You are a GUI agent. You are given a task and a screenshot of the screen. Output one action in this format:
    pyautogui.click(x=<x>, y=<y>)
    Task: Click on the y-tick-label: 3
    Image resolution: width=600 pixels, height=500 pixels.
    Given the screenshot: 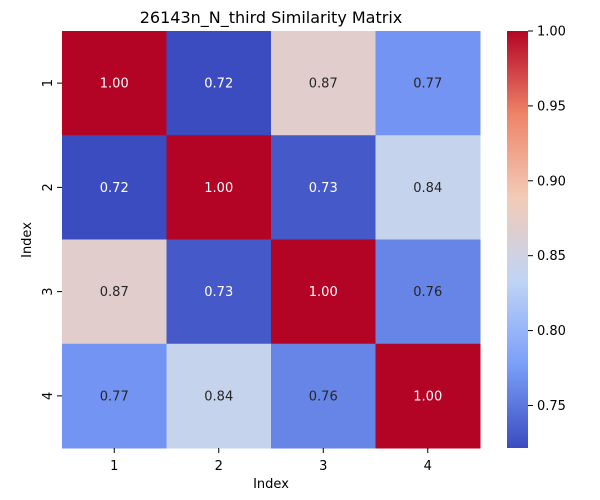 What is the action you would take?
    pyautogui.click(x=48, y=291)
    